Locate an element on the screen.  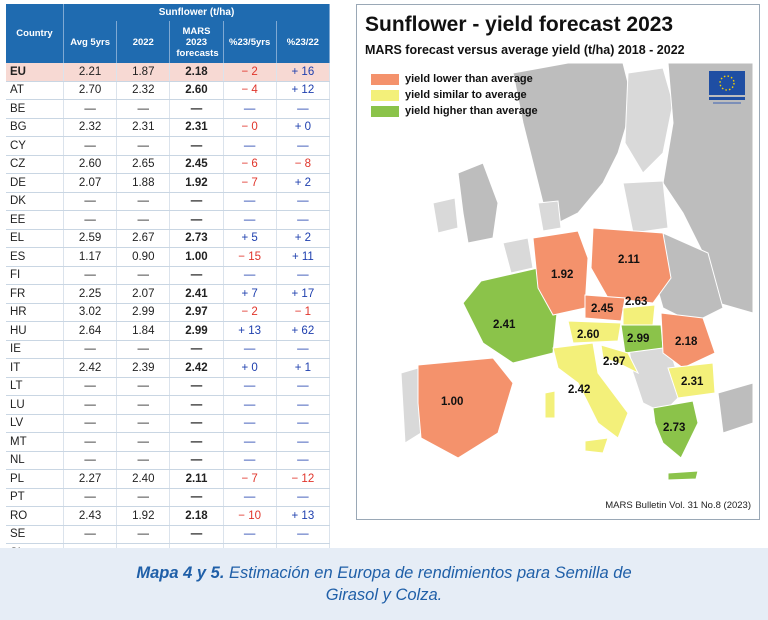
legend-swatch-higher is located at coordinates (385, 111).